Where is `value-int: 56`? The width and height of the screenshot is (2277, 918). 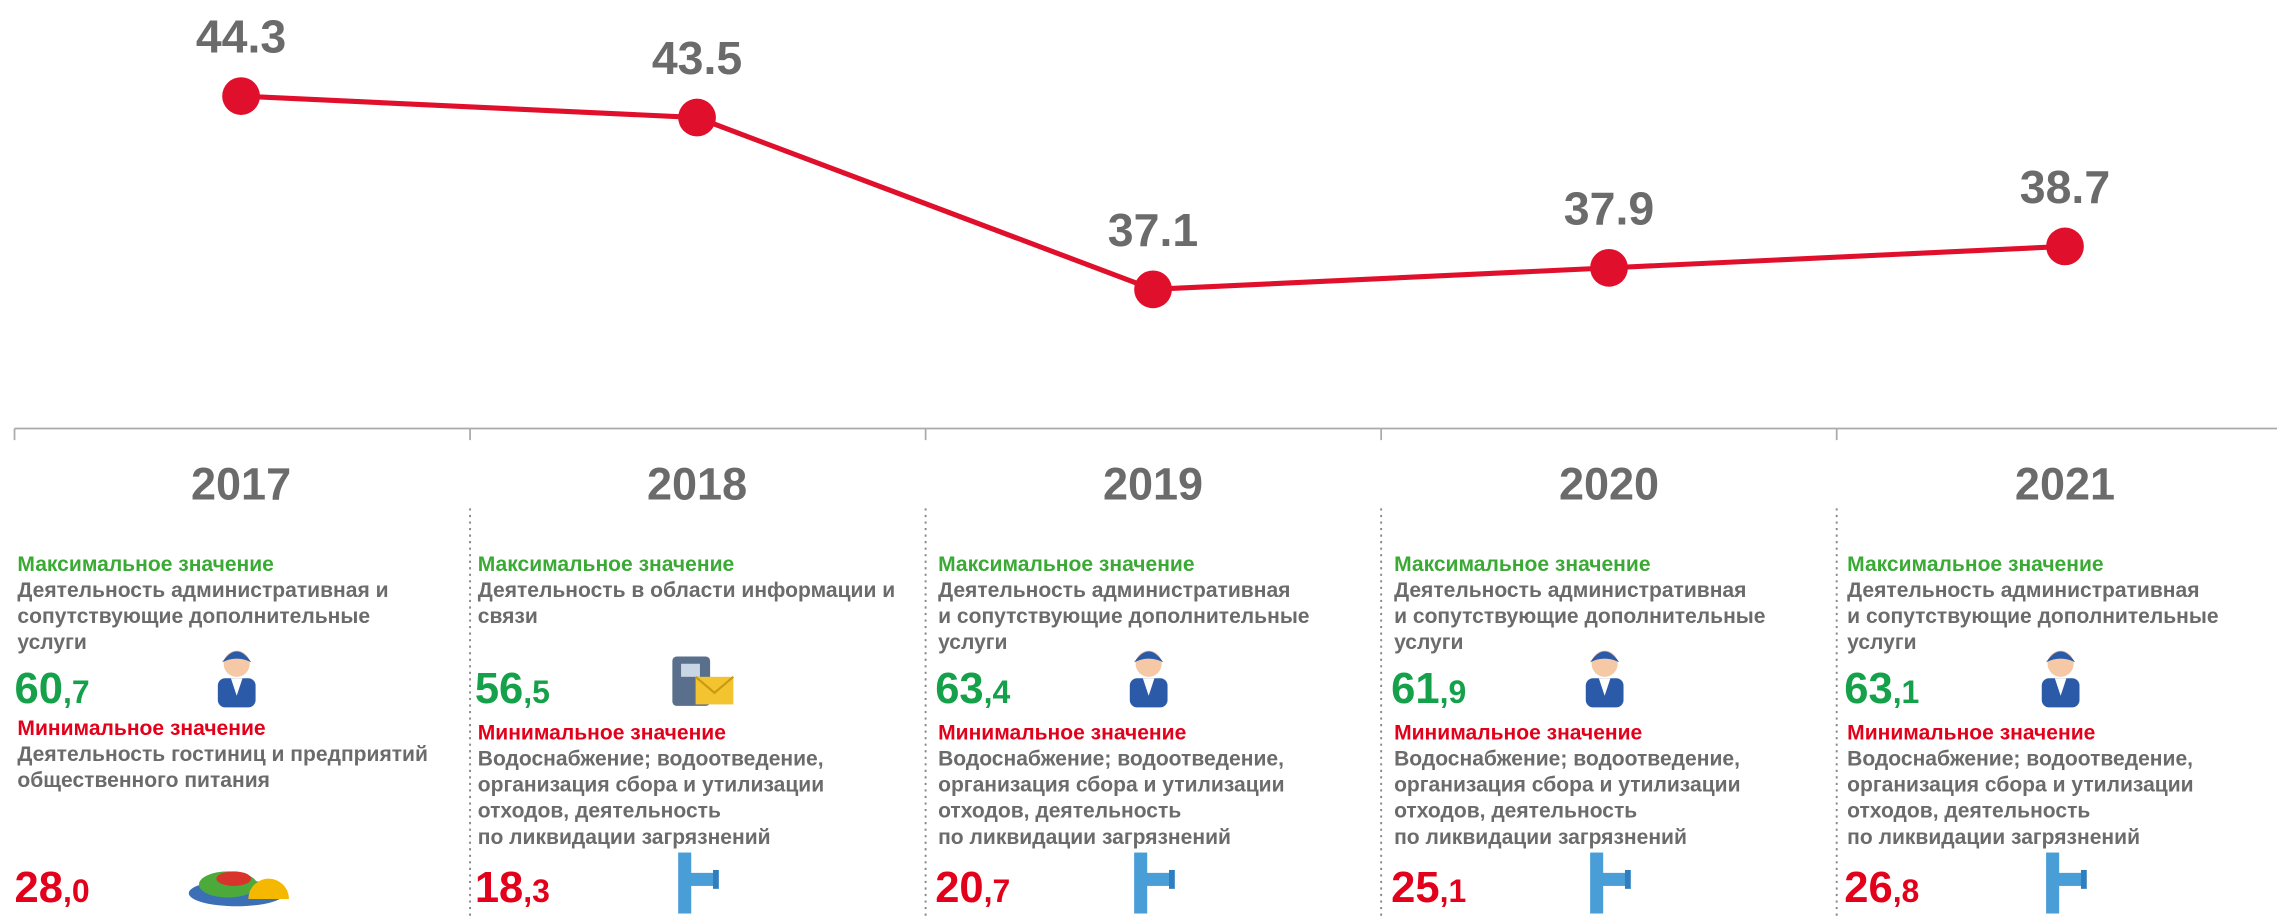
value-int: 56 is located at coordinates (499, 689).